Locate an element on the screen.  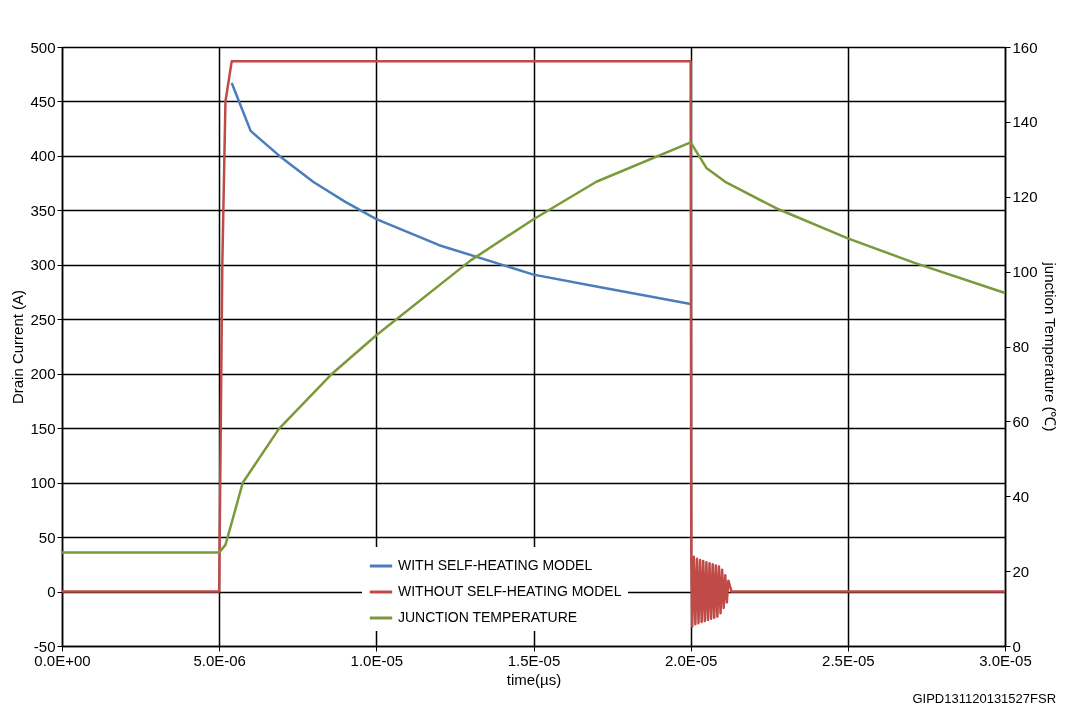
y2-tick-label: 20 is located at coordinates (1021, 571).